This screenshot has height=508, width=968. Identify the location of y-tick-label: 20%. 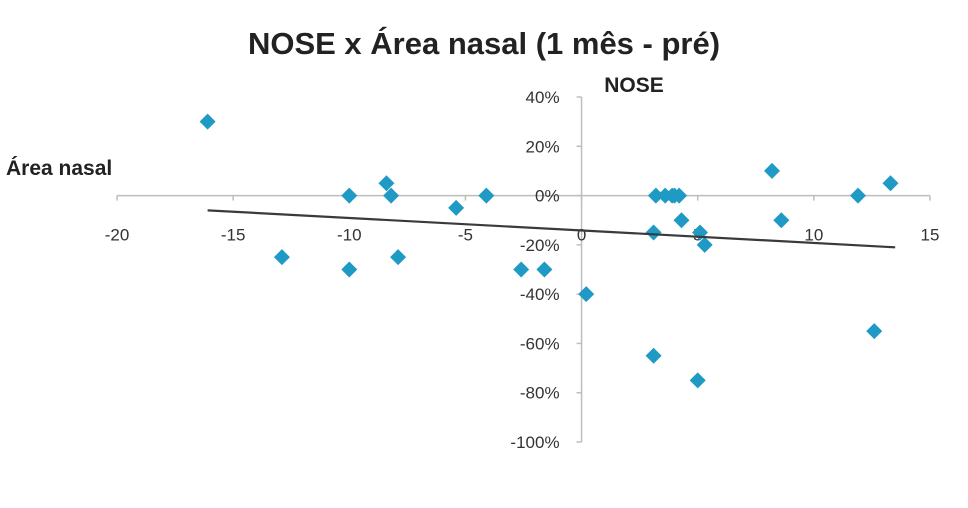
(543, 146).